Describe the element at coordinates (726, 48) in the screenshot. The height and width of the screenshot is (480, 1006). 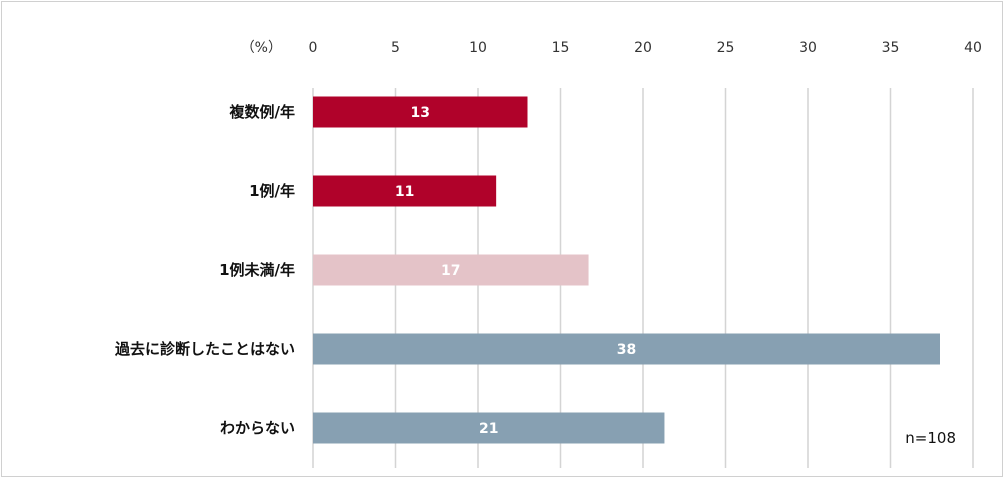
I see `x-tick-label: 25` at that location.